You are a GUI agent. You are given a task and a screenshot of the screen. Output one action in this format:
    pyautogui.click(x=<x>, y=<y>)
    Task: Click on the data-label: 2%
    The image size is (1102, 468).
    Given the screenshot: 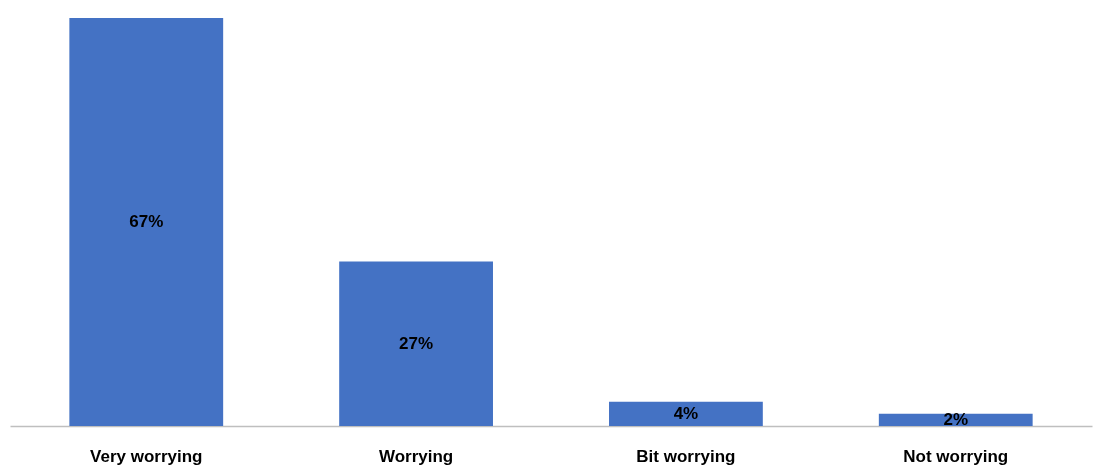 What is the action you would take?
    pyautogui.click(x=956, y=419)
    